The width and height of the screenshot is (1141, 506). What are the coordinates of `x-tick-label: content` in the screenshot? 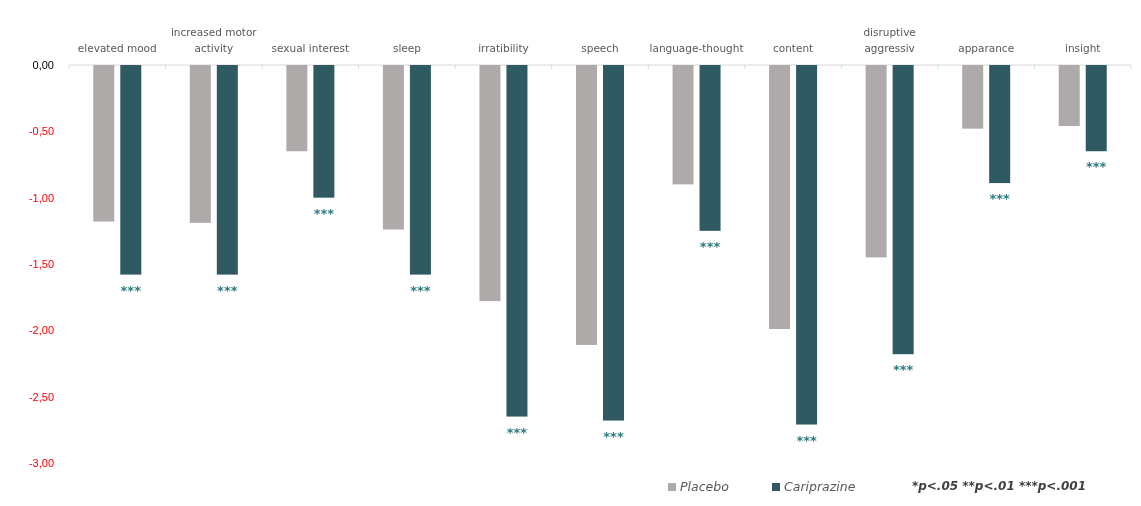 It's located at (793, 48).